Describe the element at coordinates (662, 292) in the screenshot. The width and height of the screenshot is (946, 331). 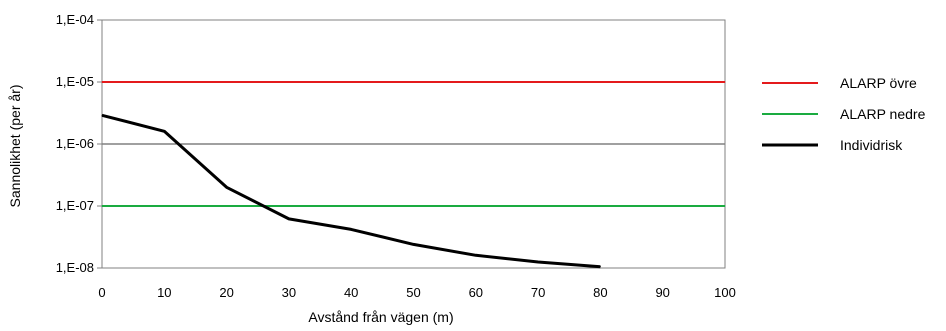
I see `x-tick-label: 90` at that location.